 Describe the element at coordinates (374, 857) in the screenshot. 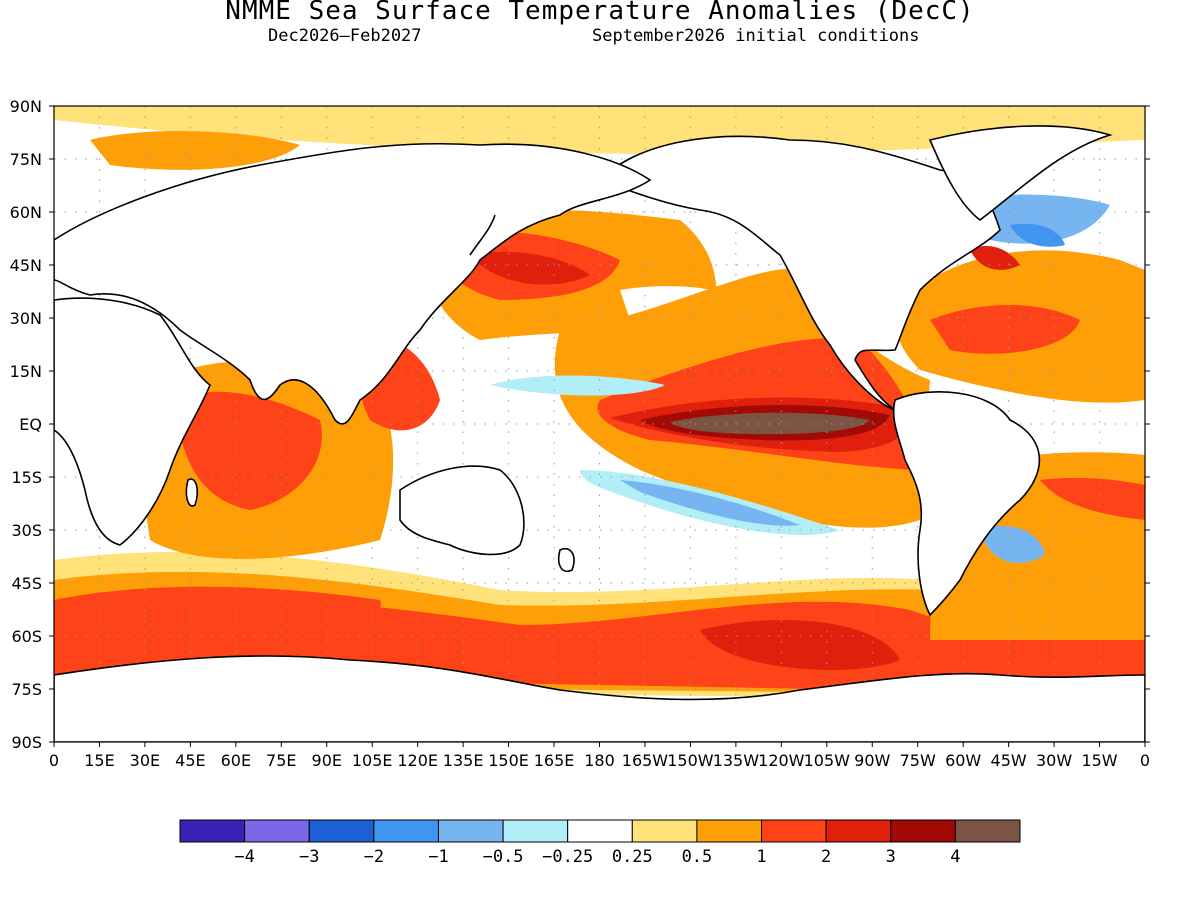

I see `colorbar-label: −2` at that location.